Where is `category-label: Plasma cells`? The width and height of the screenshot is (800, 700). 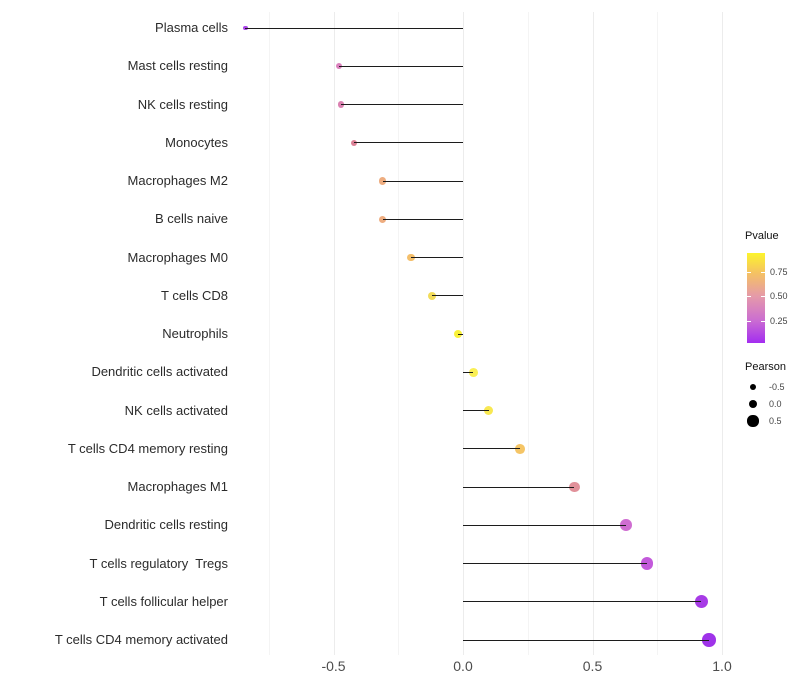 category-label: Plasma cells is located at coordinates (191, 27).